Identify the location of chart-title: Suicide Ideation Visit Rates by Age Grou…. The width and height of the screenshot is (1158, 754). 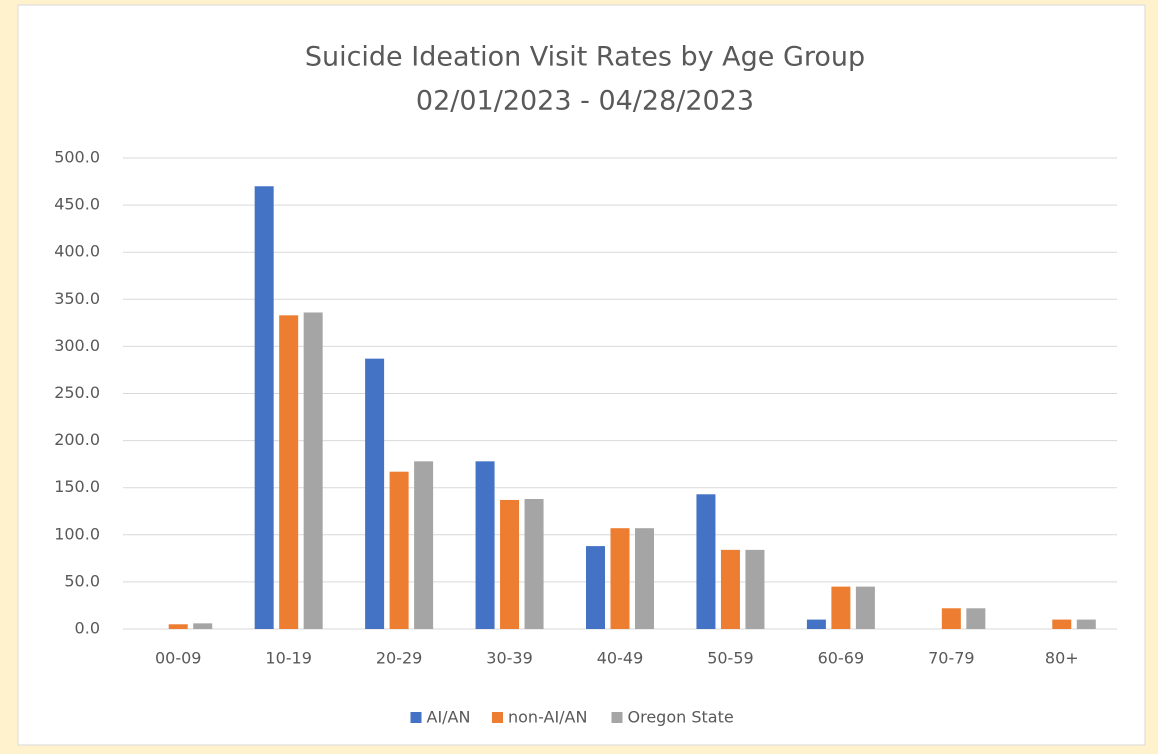
(585, 57).